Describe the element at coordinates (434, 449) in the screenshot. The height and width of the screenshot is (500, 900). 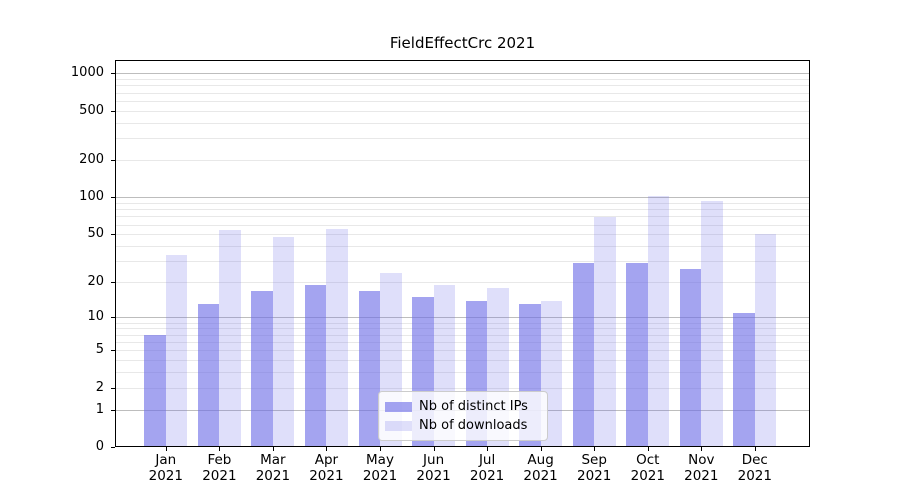
I see `x-tick-jun` at that location.